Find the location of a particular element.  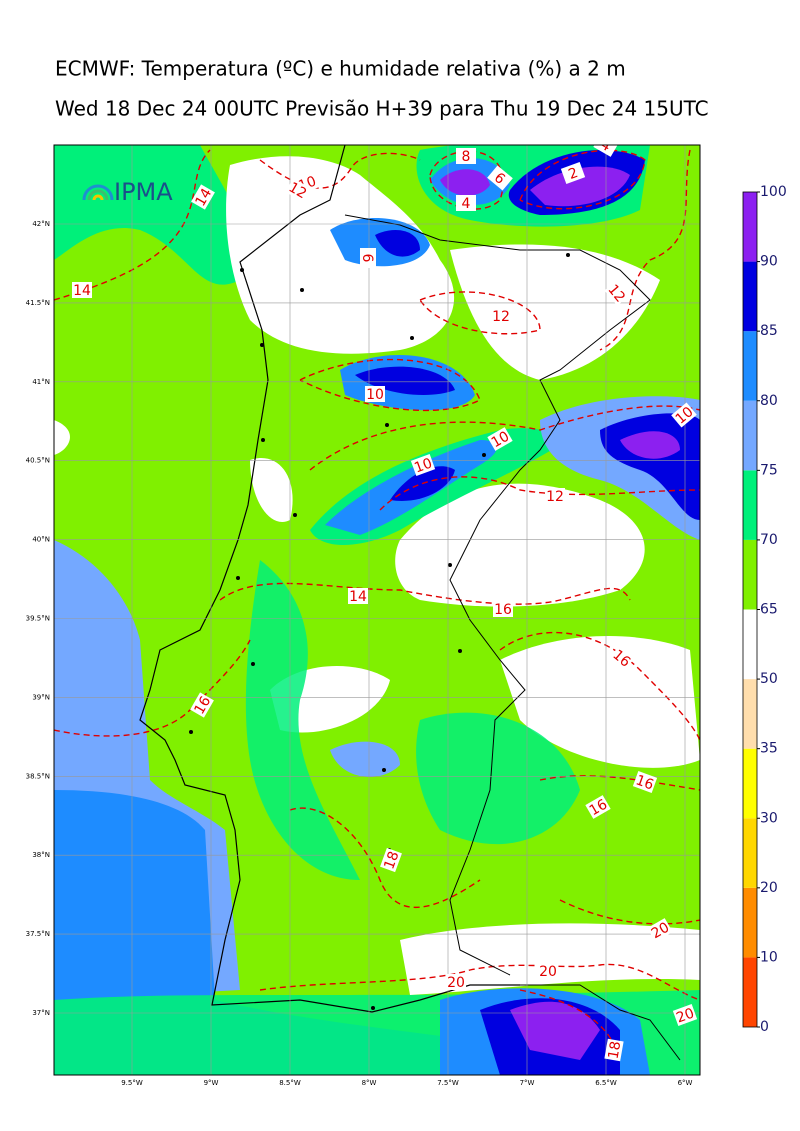

lon-tick-label: 9.5°W is located at coordinates (132, 1083).